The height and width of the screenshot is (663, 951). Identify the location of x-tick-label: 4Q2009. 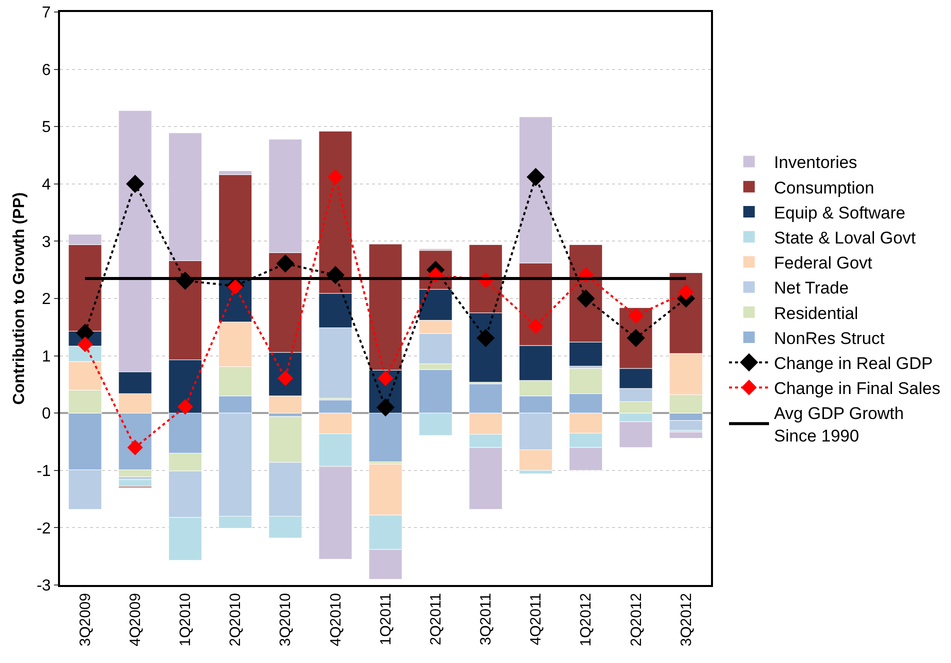
(135, 619).